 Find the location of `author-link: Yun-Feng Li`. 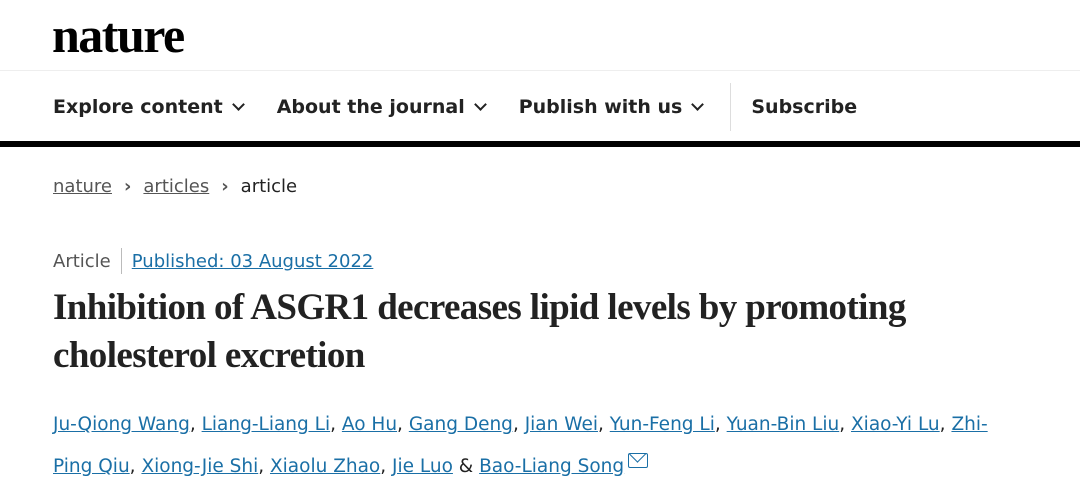

author-link: Yun-Feng Li is located at coordinates (662, 424).